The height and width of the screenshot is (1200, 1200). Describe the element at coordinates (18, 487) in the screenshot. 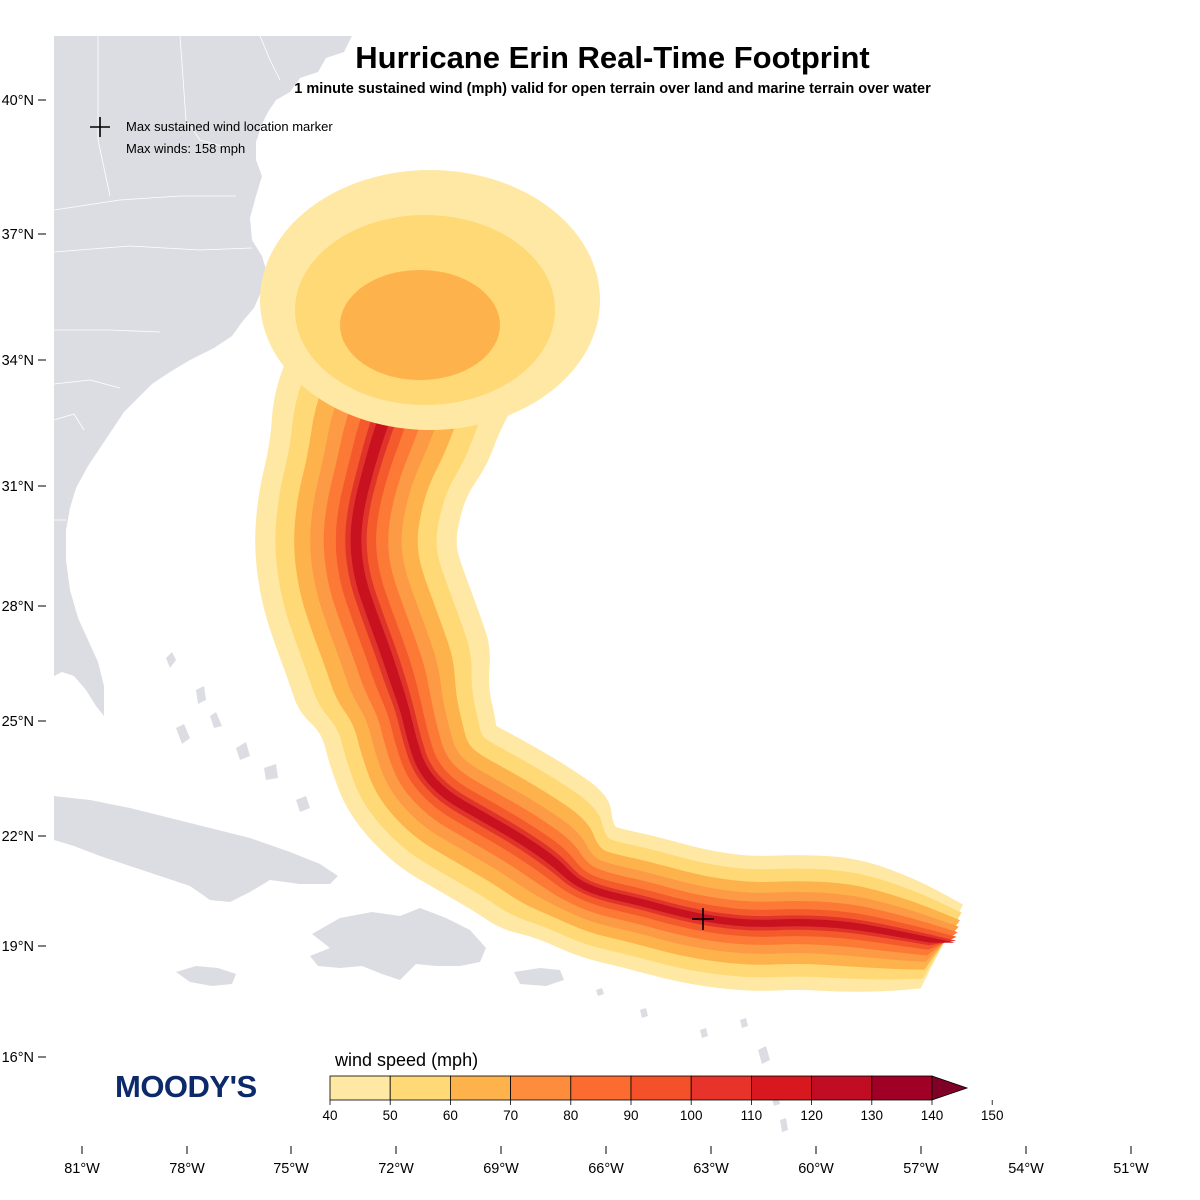

I see `lat-tick-label: 31°N` at that location.